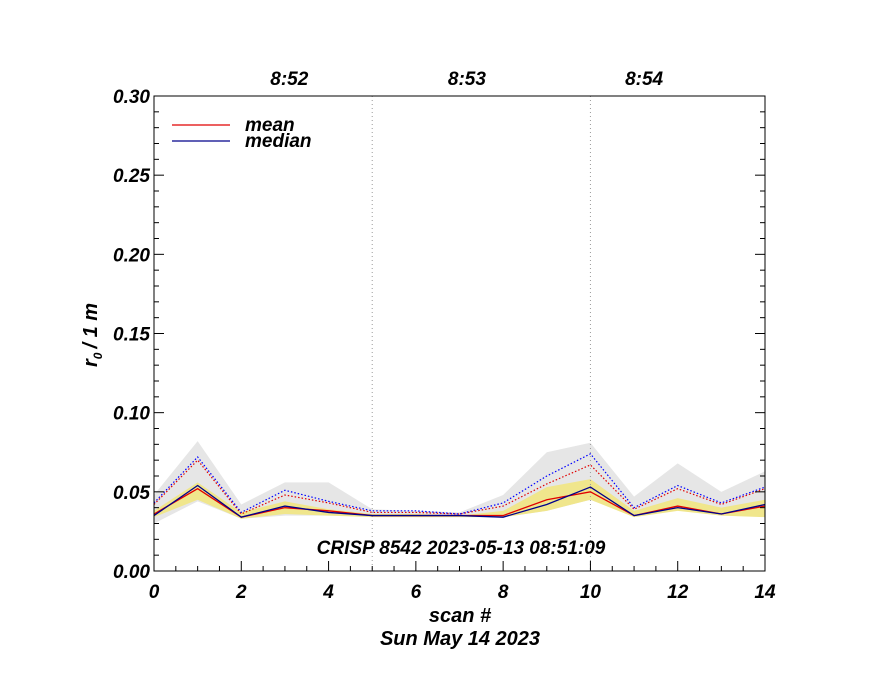  I want to click on bands-group, so click(459, 482).